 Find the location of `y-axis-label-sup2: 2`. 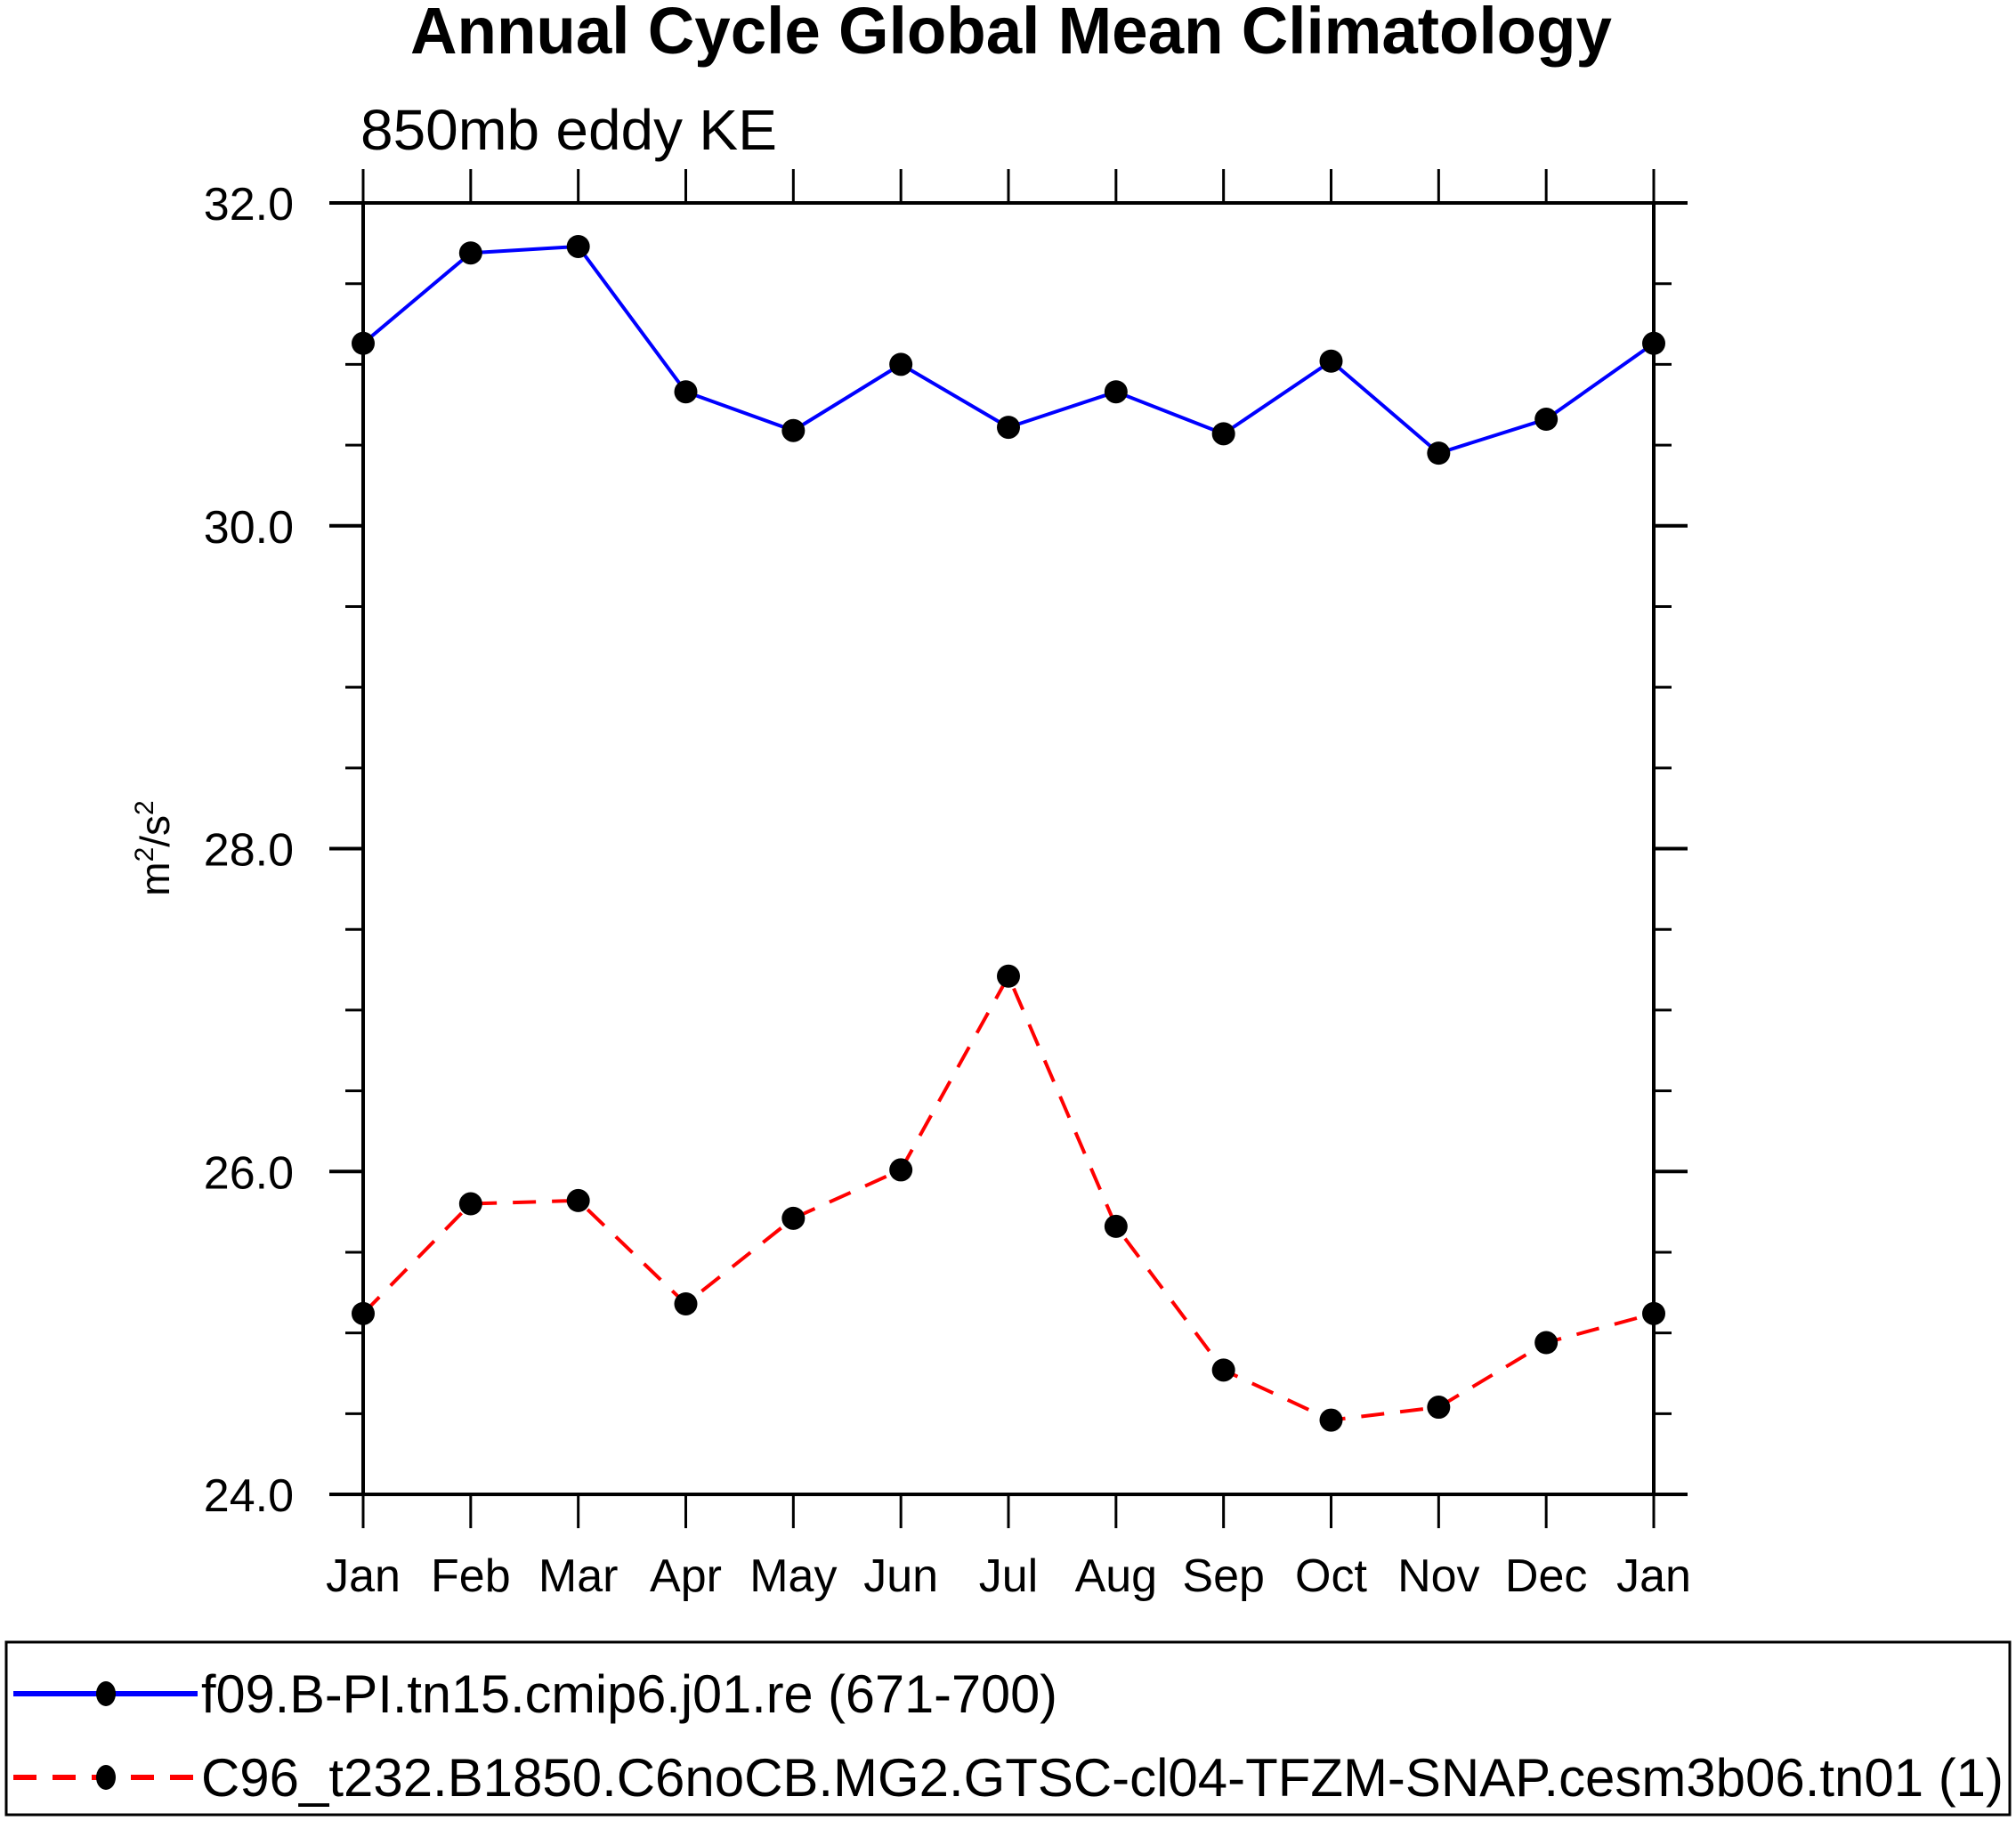

y-axis-label-sup2: 2 is located at coordinates (144, 807).